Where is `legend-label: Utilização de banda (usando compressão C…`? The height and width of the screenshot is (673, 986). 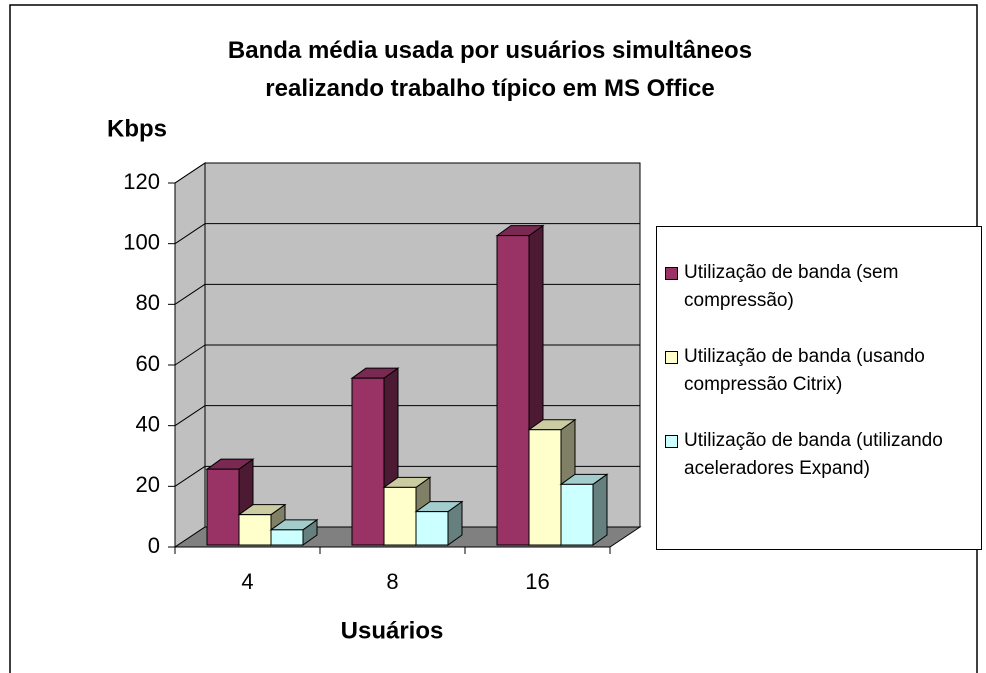 legend-label: Utilização de banda (usando compressão C… is located at coordinates (804, 370).